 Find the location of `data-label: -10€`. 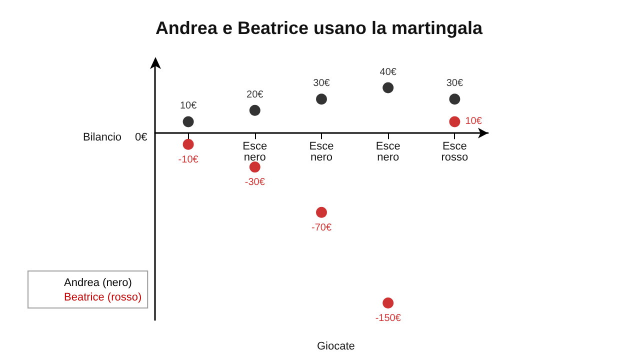

data-label: -10€ is located at coordinates (188, 160).